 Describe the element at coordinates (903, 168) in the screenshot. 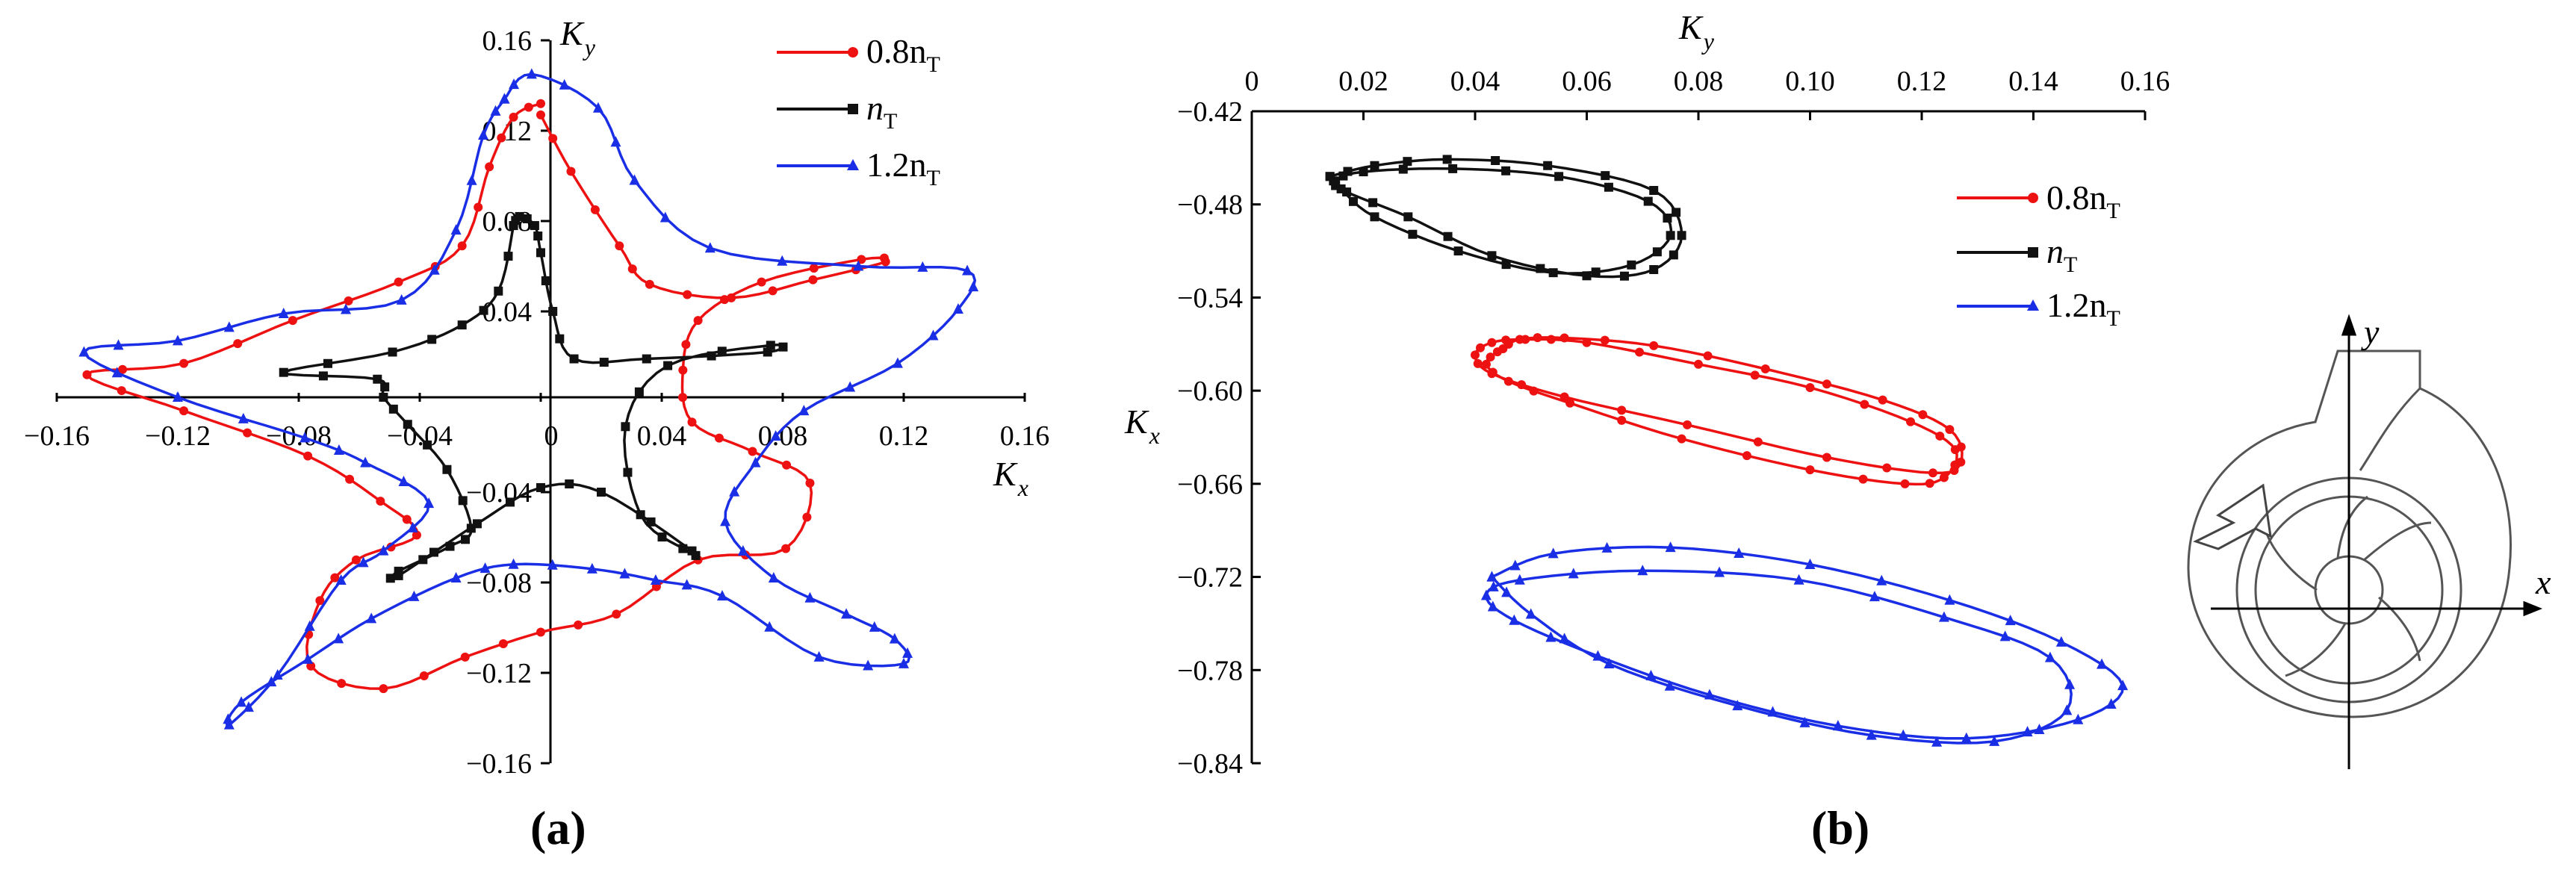

I see `legend-label-1.2nT: 1.2nT` at that location.